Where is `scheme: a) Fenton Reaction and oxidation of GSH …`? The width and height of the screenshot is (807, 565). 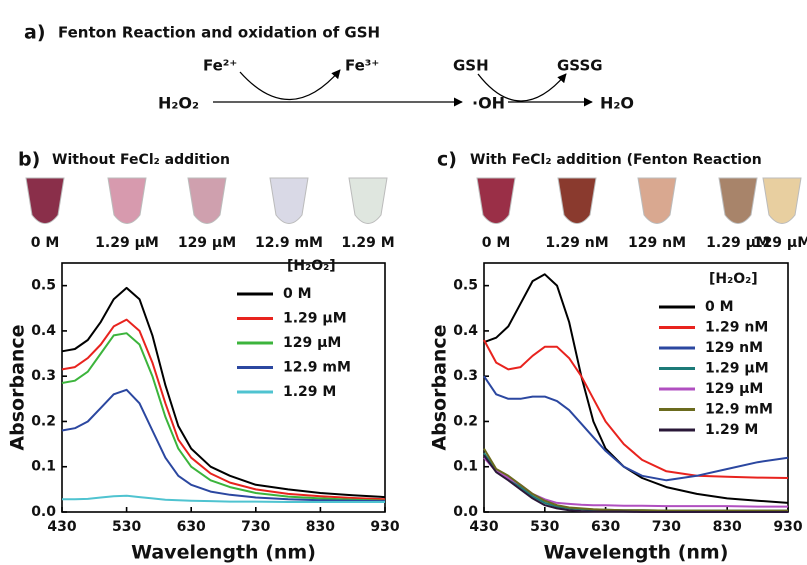 scheme: a) Fenton Reaction and oxidation of GSH … is located at coordinates (329, 67).